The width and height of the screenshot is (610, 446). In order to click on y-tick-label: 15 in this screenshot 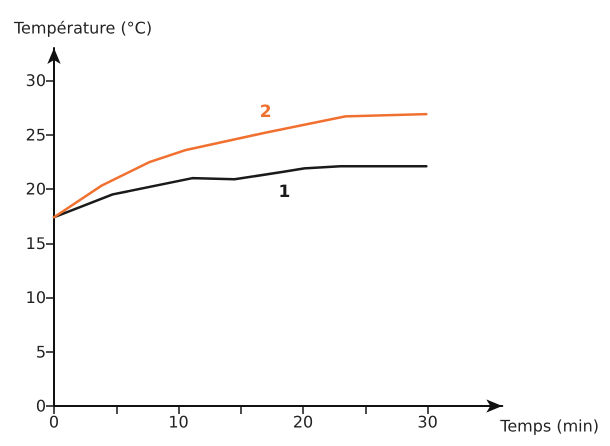, I will do `click(36, 243)`.